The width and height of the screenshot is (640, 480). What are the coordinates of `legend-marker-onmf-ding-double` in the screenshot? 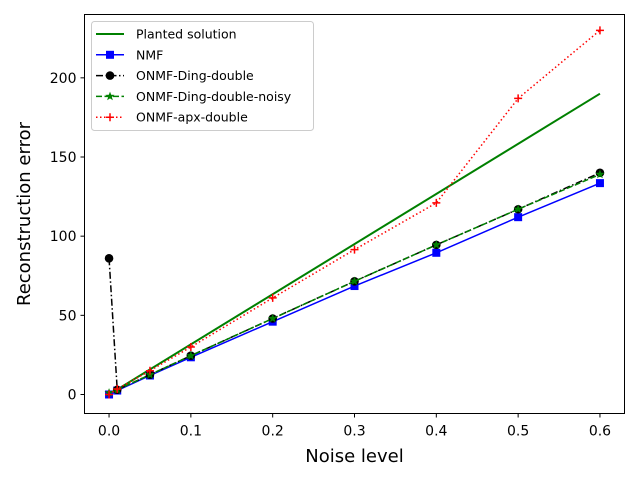 It's located at (110, 75).